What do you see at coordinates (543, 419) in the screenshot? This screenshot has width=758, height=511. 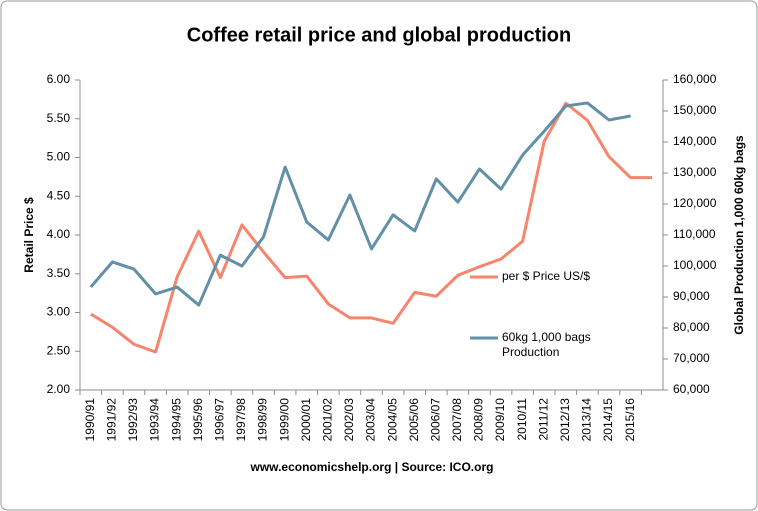 I see `x-tick-label: 2011/12` at bounding box center [543, 419].